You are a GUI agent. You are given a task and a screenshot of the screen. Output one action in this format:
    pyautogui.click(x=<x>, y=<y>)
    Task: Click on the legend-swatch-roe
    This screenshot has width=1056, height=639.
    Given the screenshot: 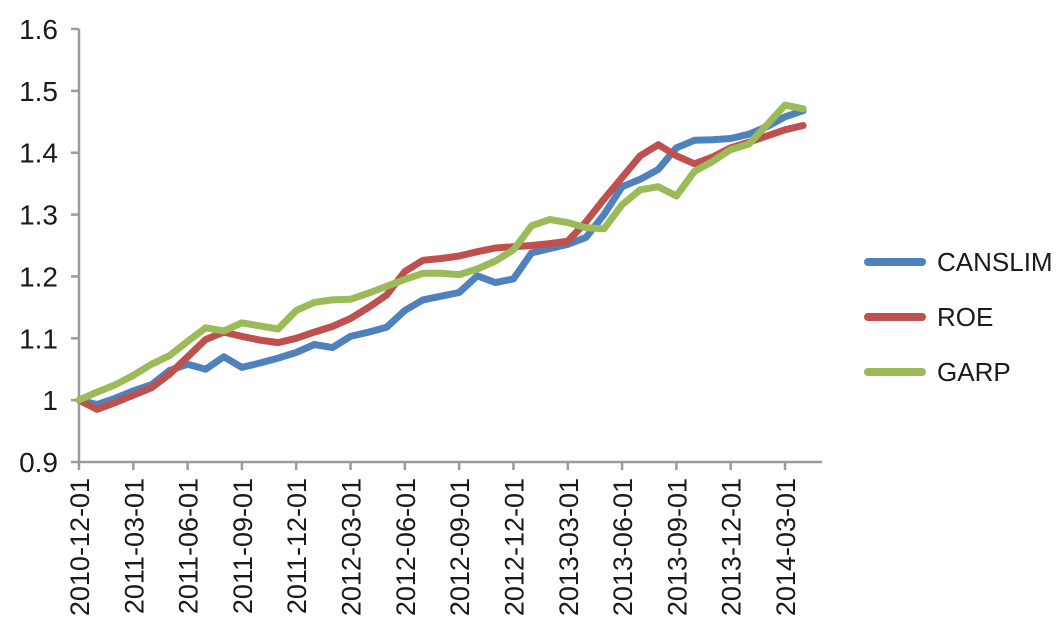 What is the action you would take?
    pyautogui.click(x=895, y=317)
    